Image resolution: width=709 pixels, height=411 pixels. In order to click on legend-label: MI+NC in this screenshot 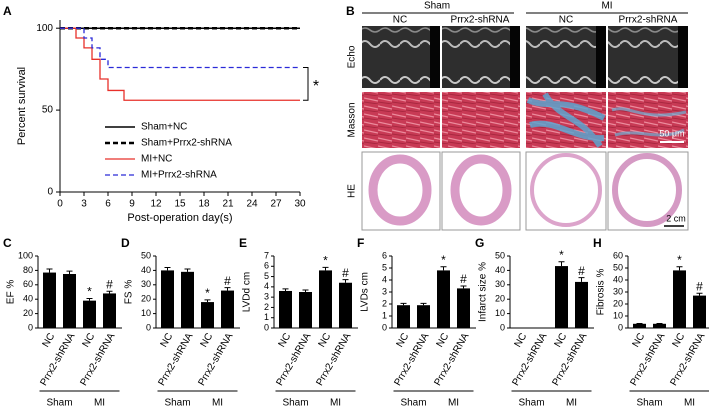, I will do `click(156, 159)`.